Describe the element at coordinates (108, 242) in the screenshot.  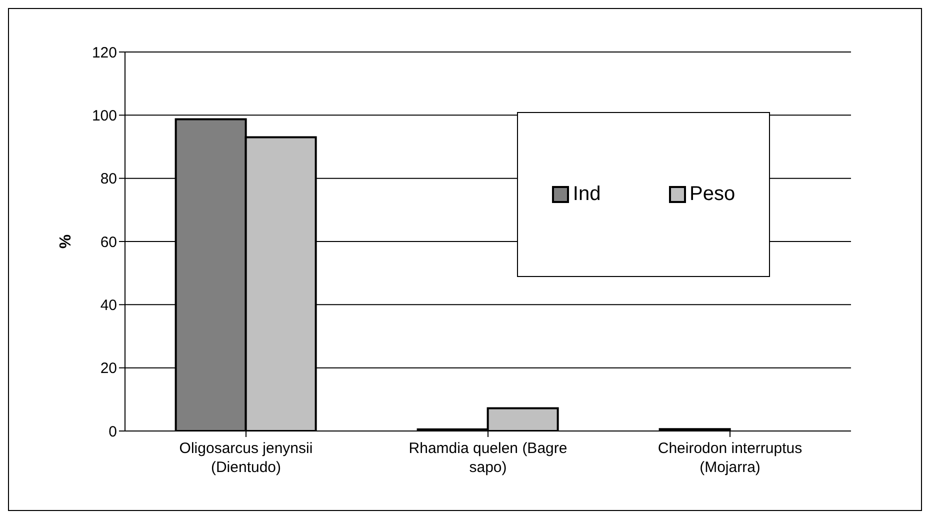
I see `y-tick-label: 60` at that location.